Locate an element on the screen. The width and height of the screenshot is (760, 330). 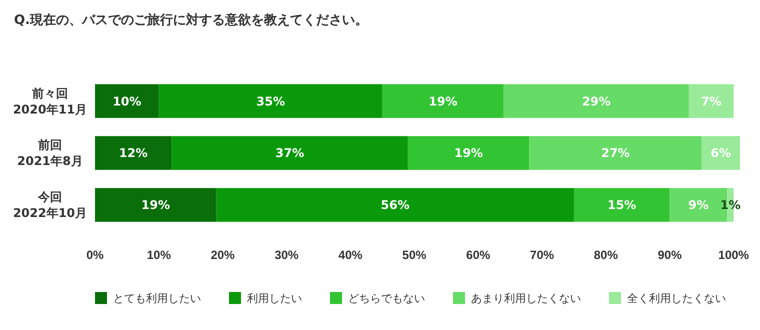
x-tick-label: 40% is located at coordinates (350, 255).